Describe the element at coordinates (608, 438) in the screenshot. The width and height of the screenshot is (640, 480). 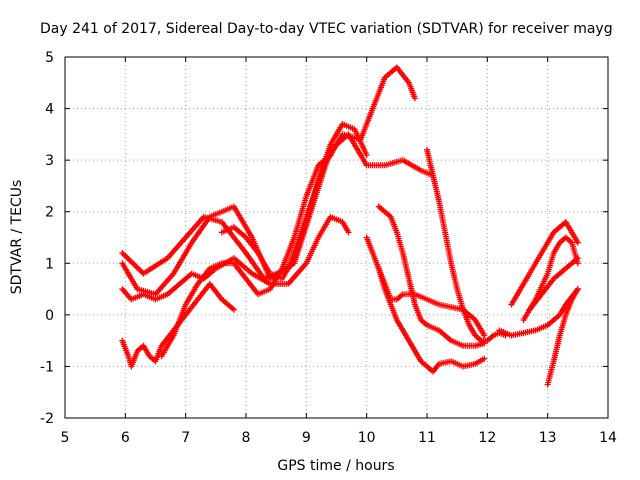
I see `x-tick-label: 14` at that location.